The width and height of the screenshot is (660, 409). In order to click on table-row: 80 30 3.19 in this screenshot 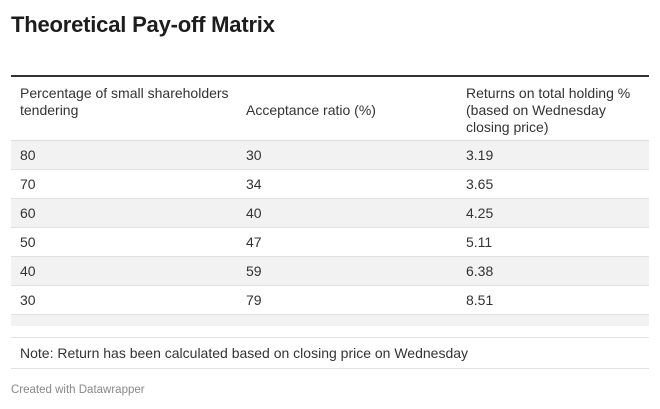, I will do `click(330, 155)`.